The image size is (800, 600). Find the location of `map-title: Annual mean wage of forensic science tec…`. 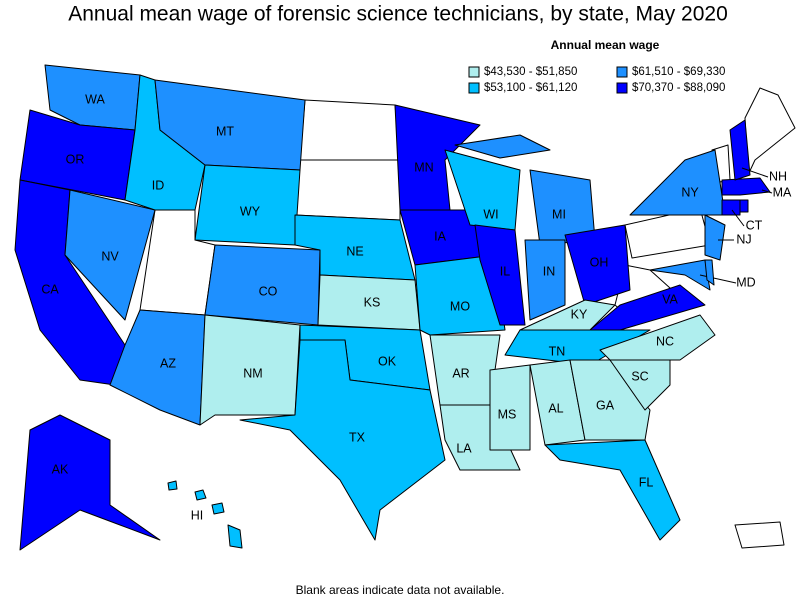

map-title: Annual mean wage of forensic science tec… is located at coordinates (398, 14).